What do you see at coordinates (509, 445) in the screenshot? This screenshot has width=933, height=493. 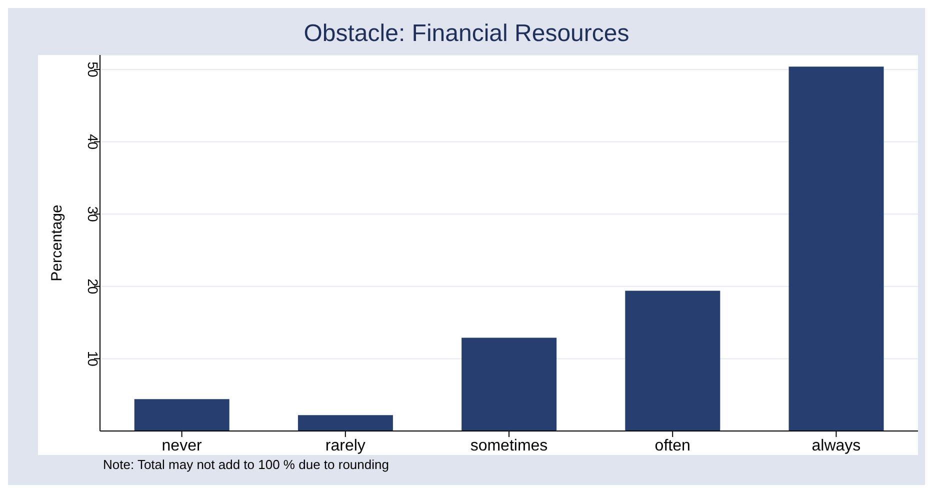 I see `x-tick-label: sometimes` at bounding box center [509, 445].